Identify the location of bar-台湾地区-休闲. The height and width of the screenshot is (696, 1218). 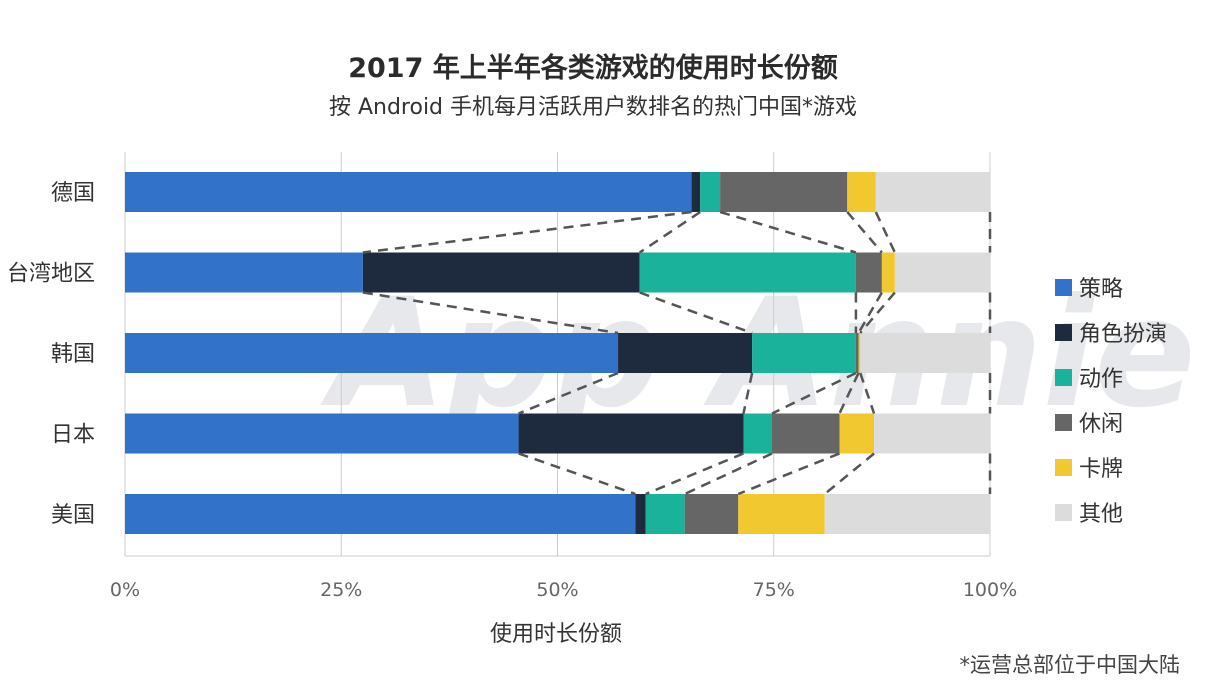
(868, 272).